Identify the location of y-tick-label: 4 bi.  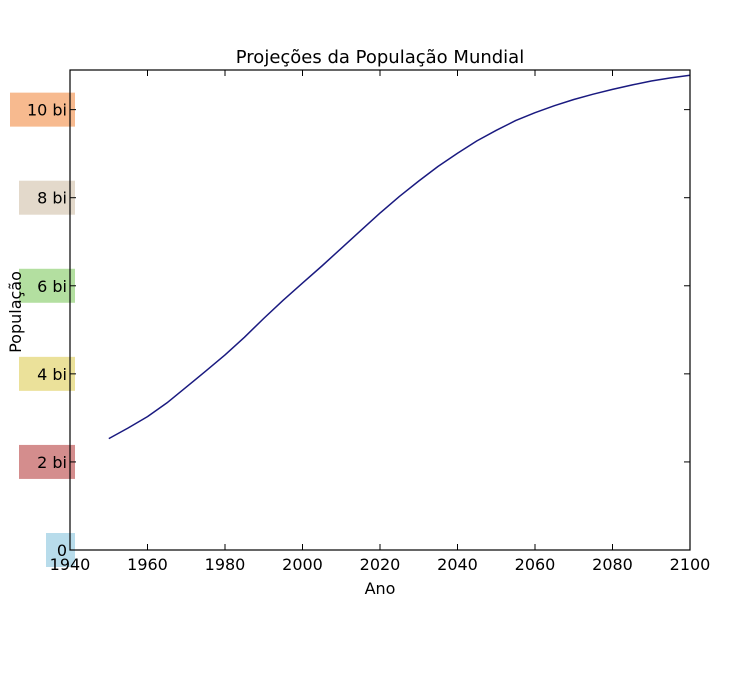
(52, 374).